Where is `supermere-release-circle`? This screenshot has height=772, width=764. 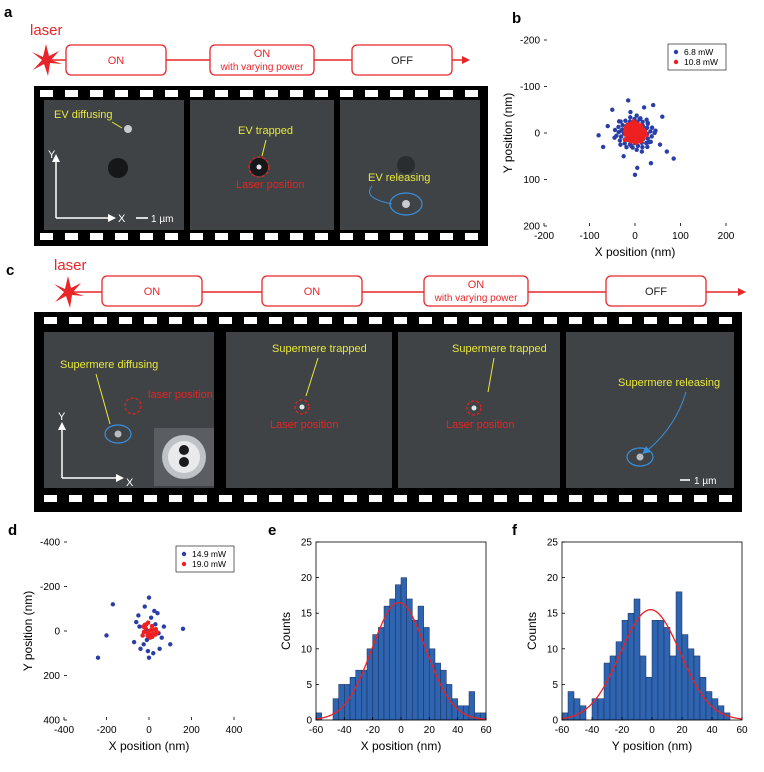 supermere-release-circle is located at coordinates (640, 457).